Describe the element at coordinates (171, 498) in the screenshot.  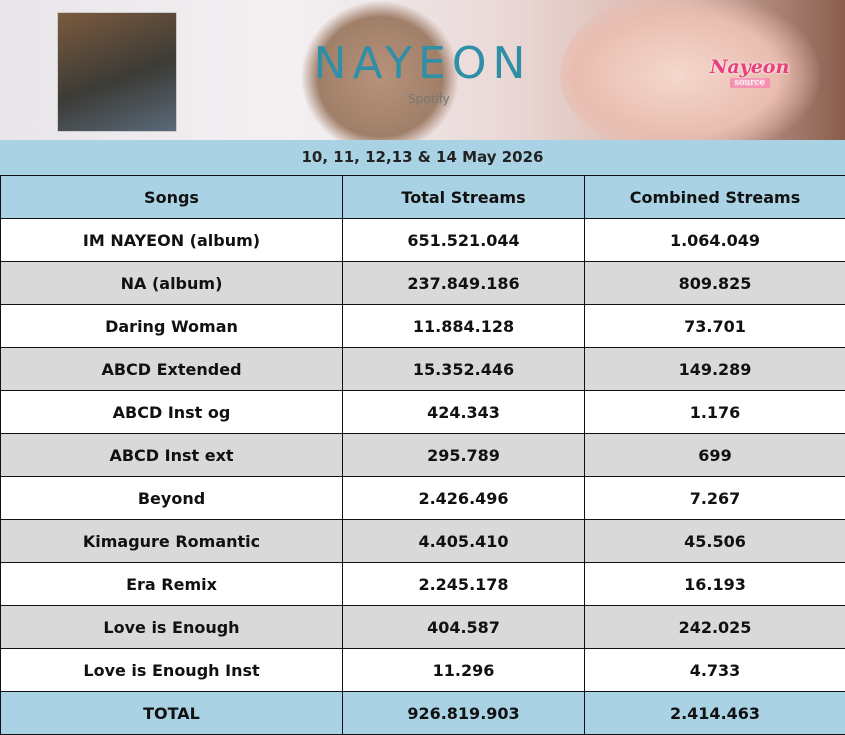
I see `table-cell: Beyond` at that location.